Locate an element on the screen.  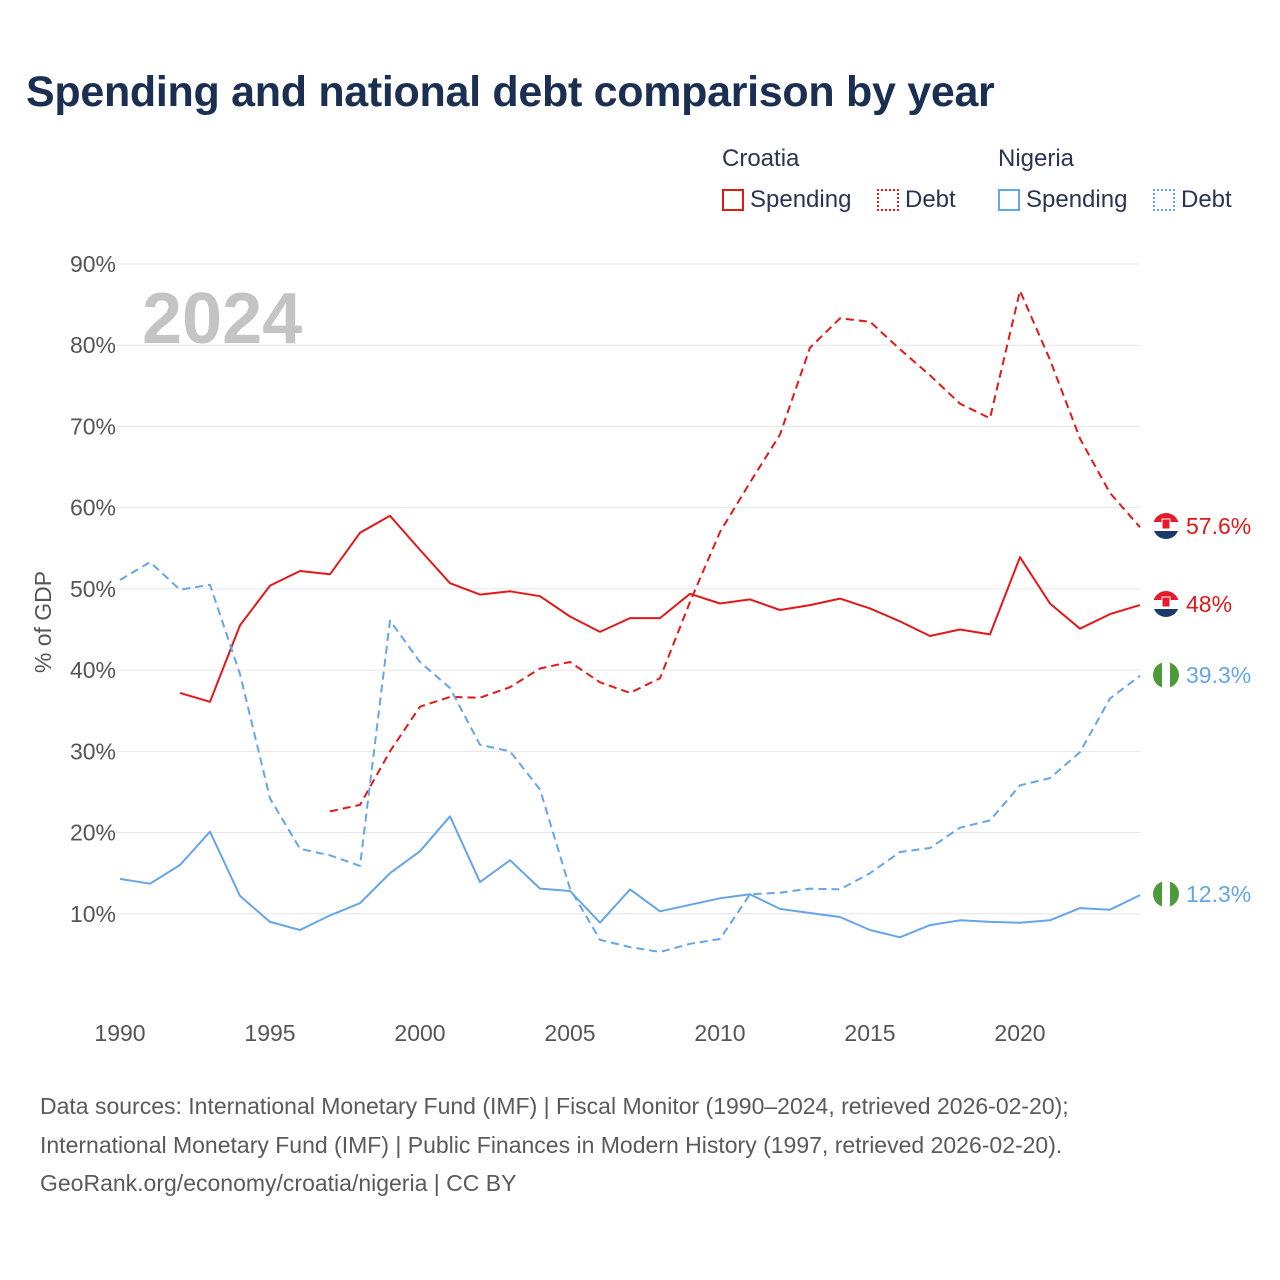
x-tick-label: 2000 is located at coordinates (419, 1033).